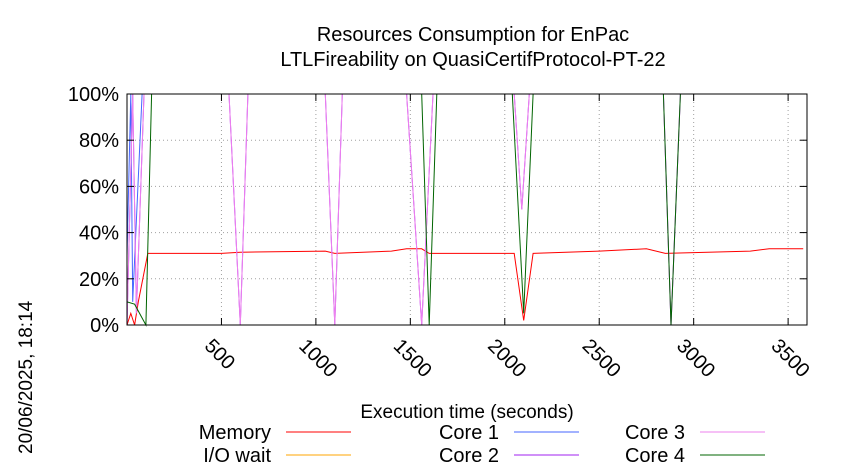 This screenshot has height=475, width=850. Describe the element at coordinates (506, 358) in the screenshot. I see `x-tick-label: 2000` at that location.